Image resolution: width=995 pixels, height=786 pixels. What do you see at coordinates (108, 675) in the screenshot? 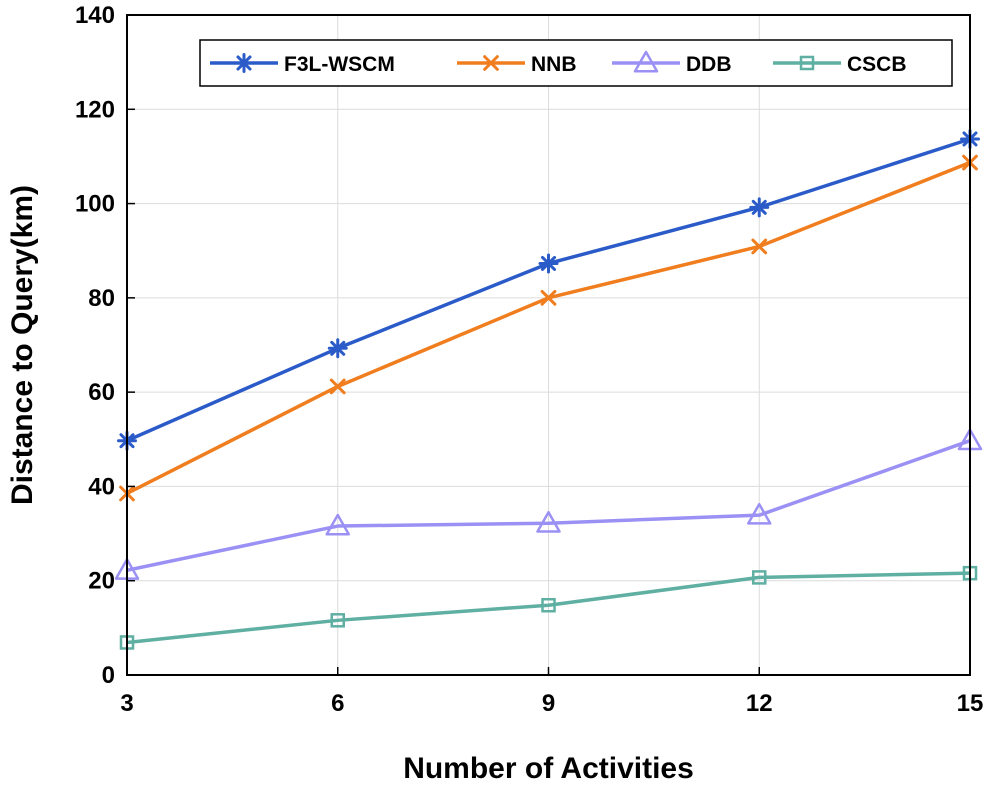
I see `y-tick-label: 0` at bounding box center [108, 675].